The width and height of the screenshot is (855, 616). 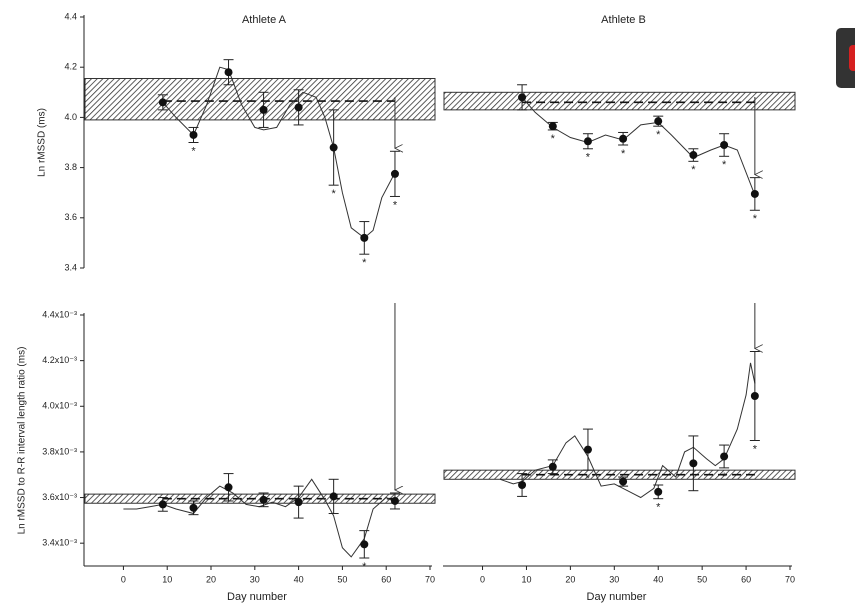 What do you see at coordinates (70, 16) in the screenshot?
I see `y-tick-label: 4.4` at bounding box center [70, 16].